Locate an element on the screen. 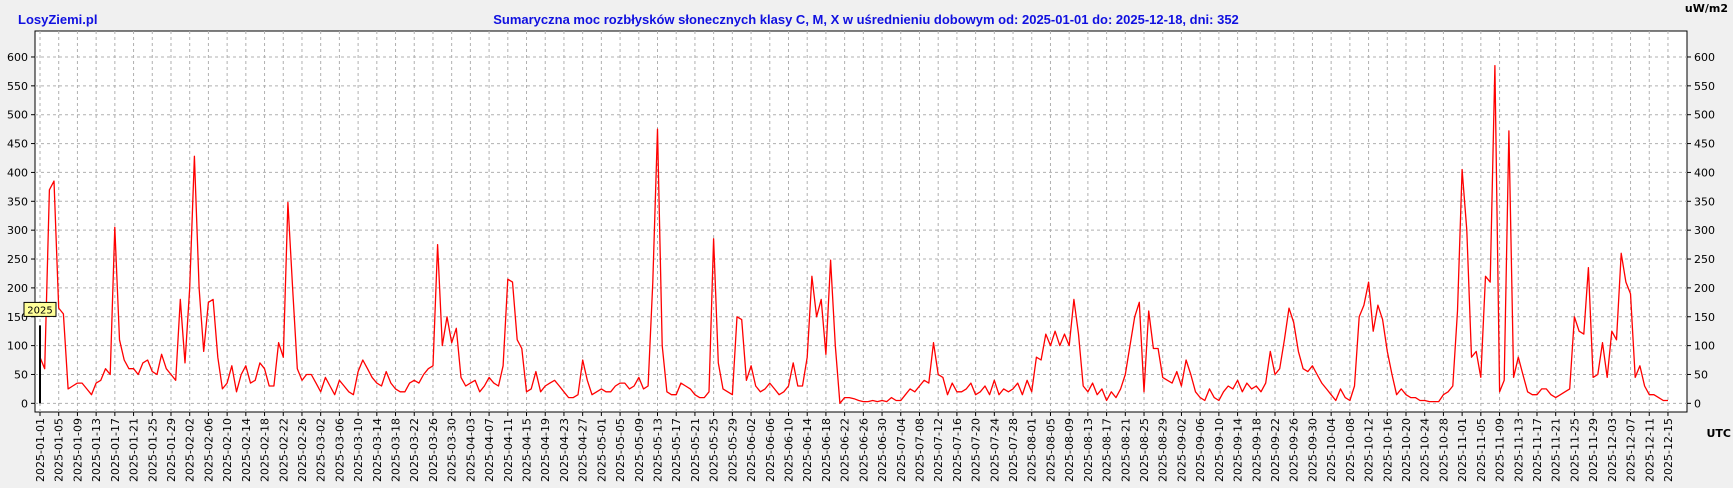 The width and height of the screenshot is (1733, 488). y-tick-label-right: 0 is located at coordinates (1697, 403).